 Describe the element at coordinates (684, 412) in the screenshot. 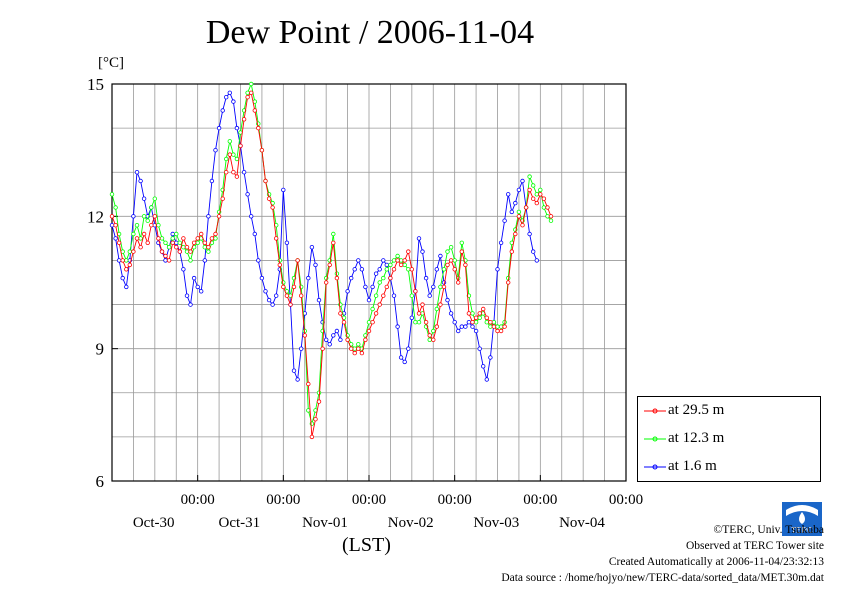

I see `legend-item-29-5m: at 29.5 m` at that location.